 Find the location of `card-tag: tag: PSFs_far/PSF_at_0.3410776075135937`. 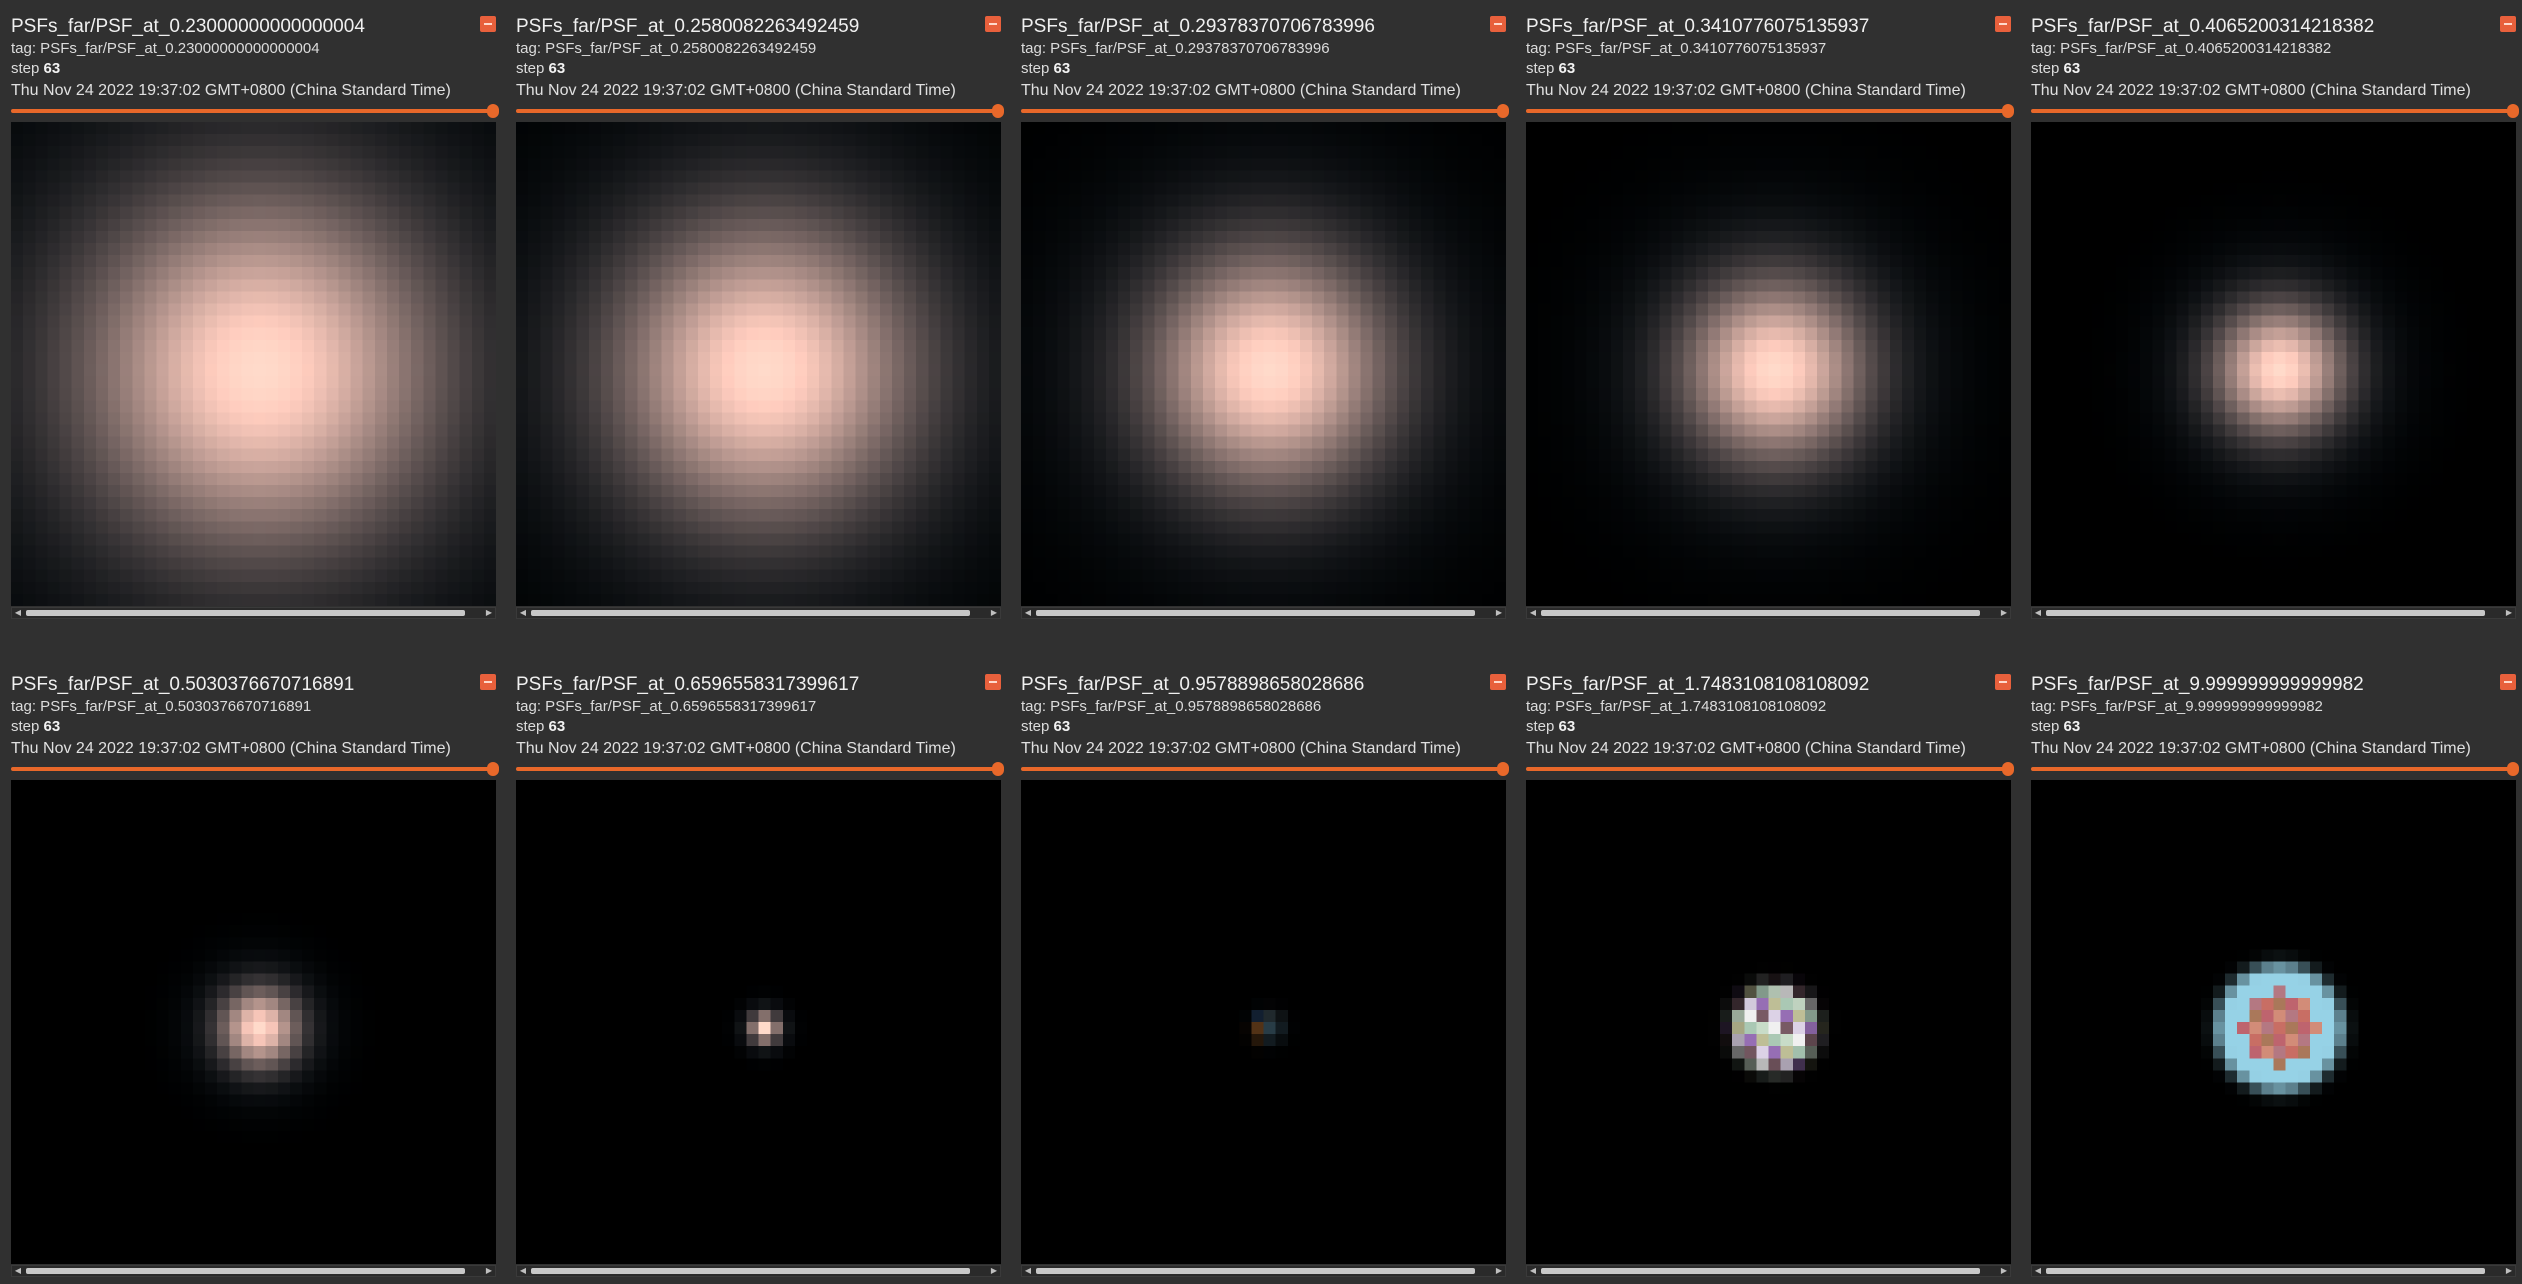

card-tag: tag: PSFs_far/PSF_at_0.3410776075135937 is located at coordinates (1676, 48).